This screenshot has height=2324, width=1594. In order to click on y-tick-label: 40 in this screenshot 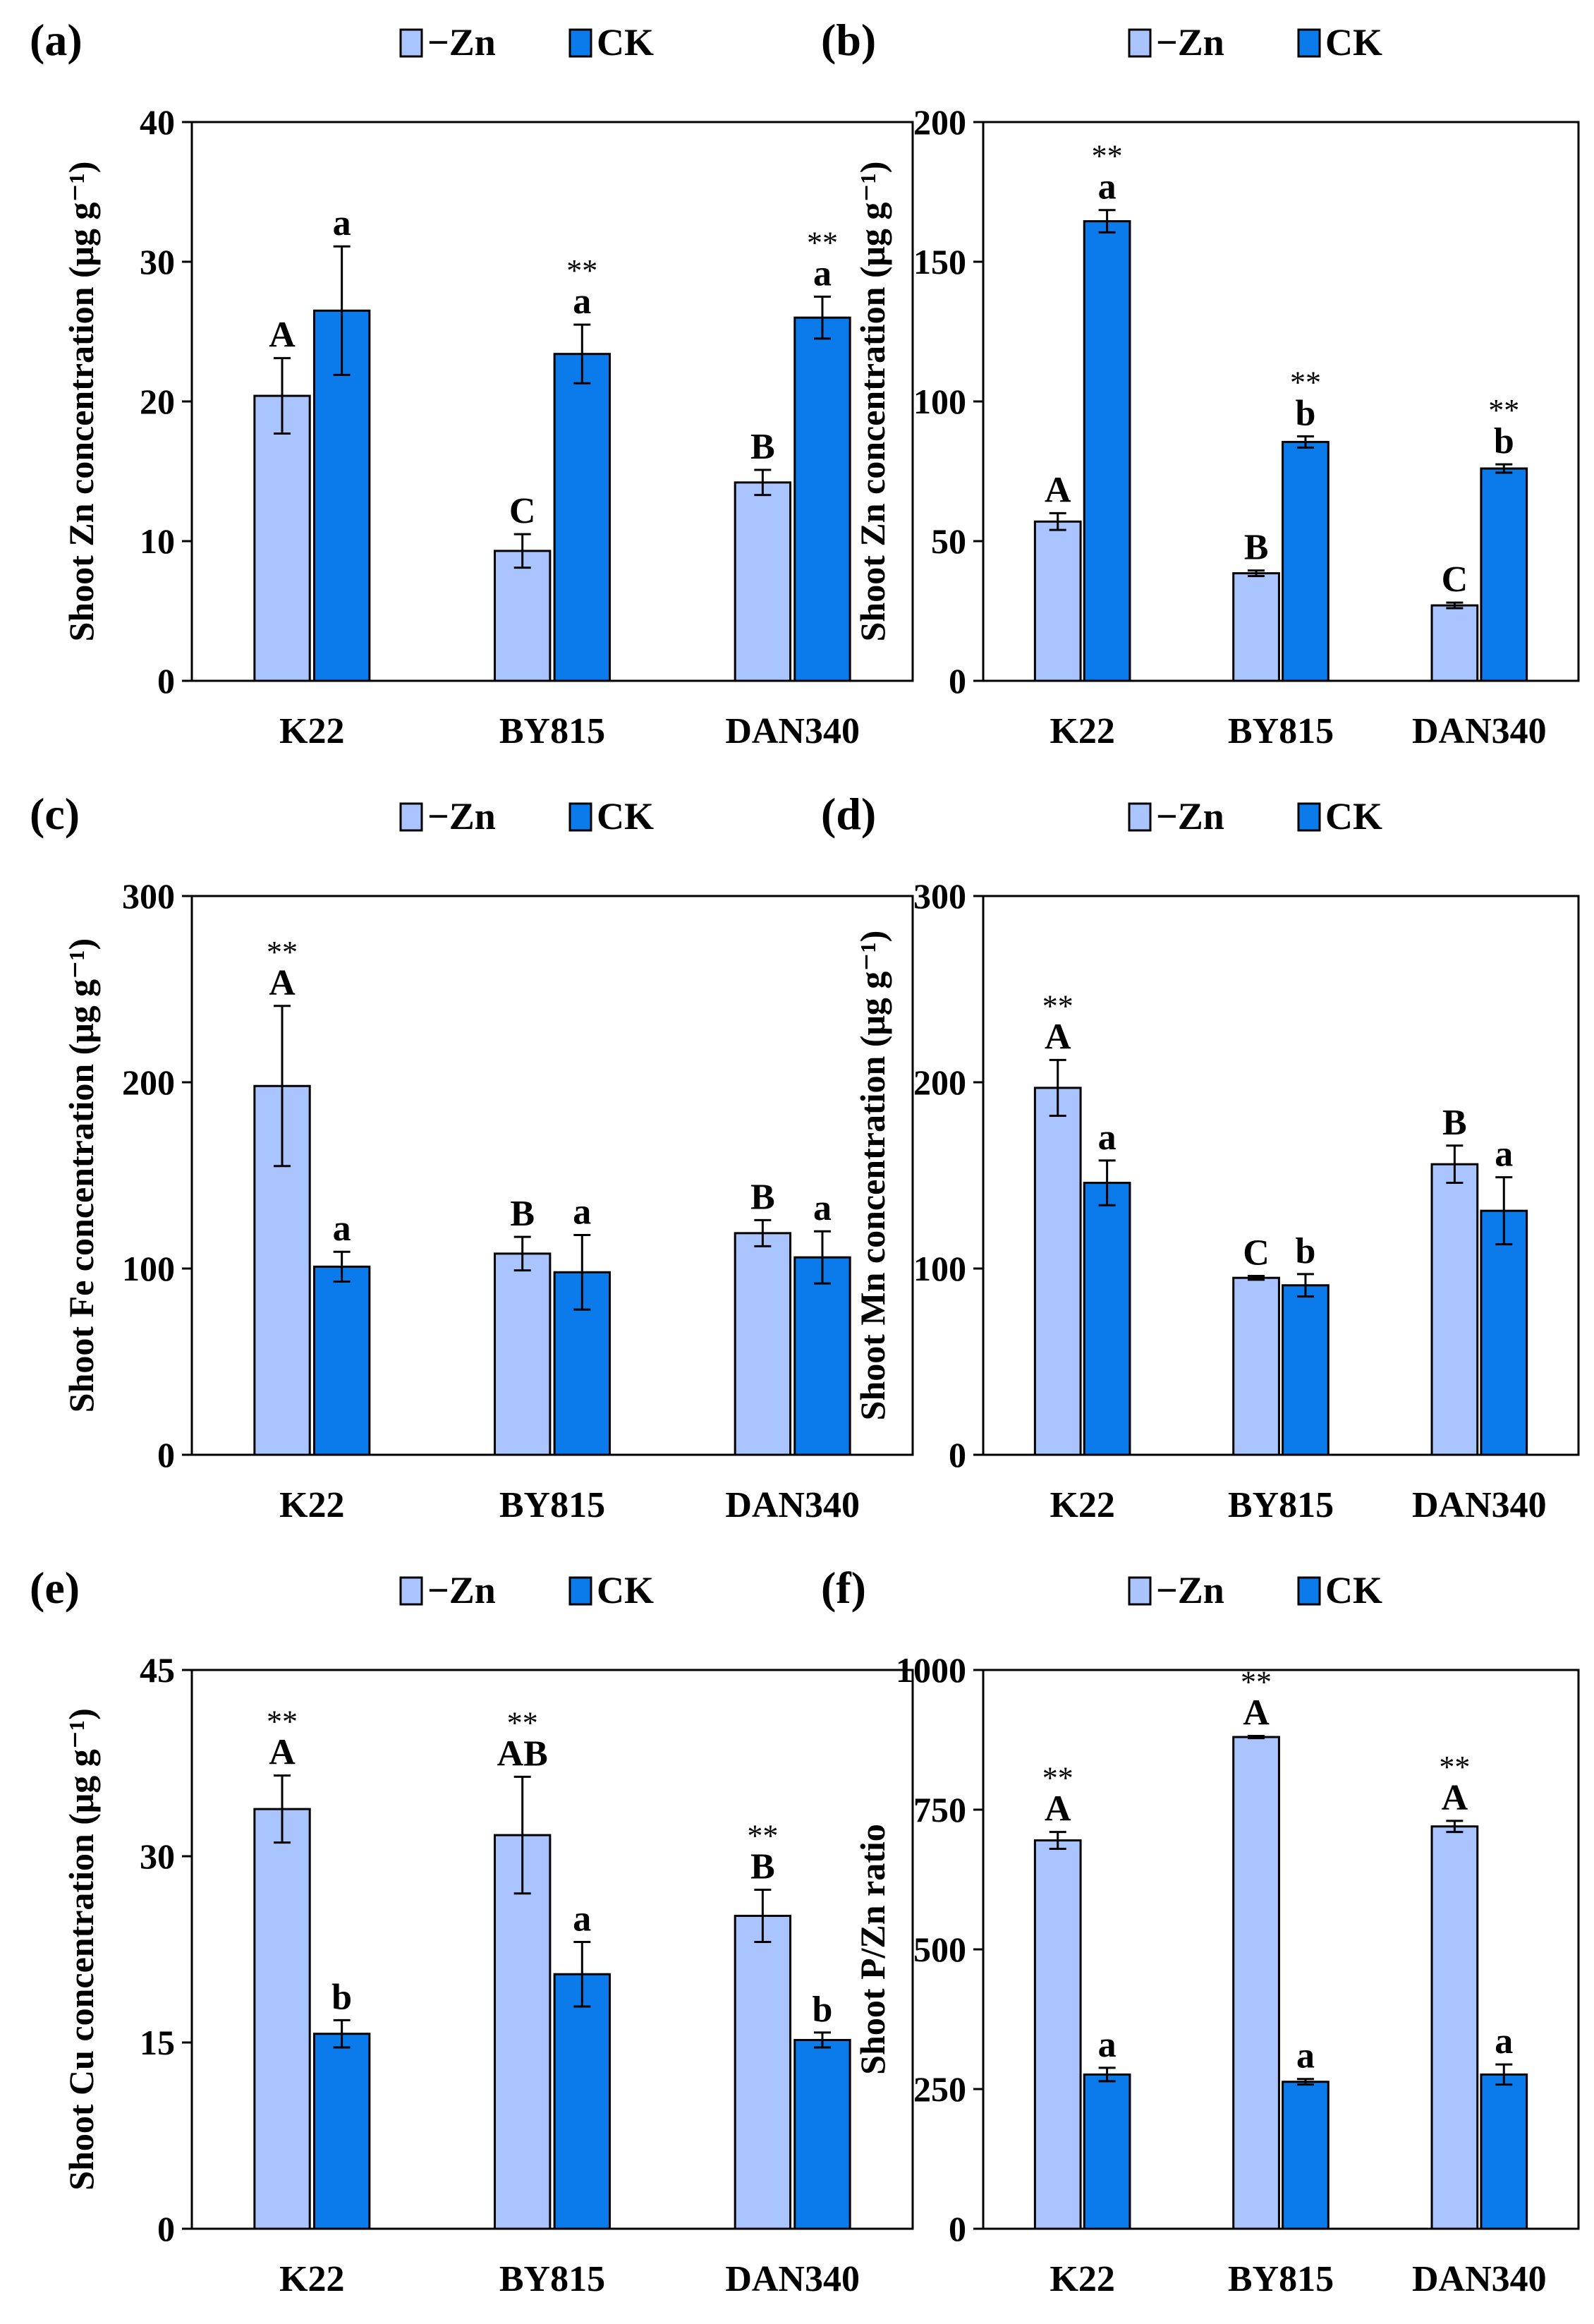, I will do `click(157, 122)`.